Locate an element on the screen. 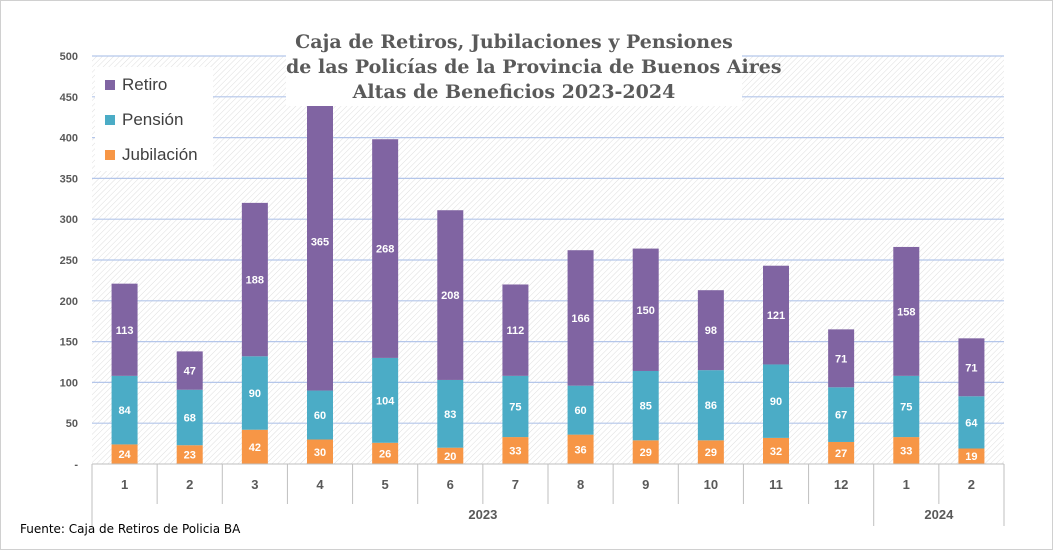  x-tick-label: 7 is located at coordinates (515, 484).